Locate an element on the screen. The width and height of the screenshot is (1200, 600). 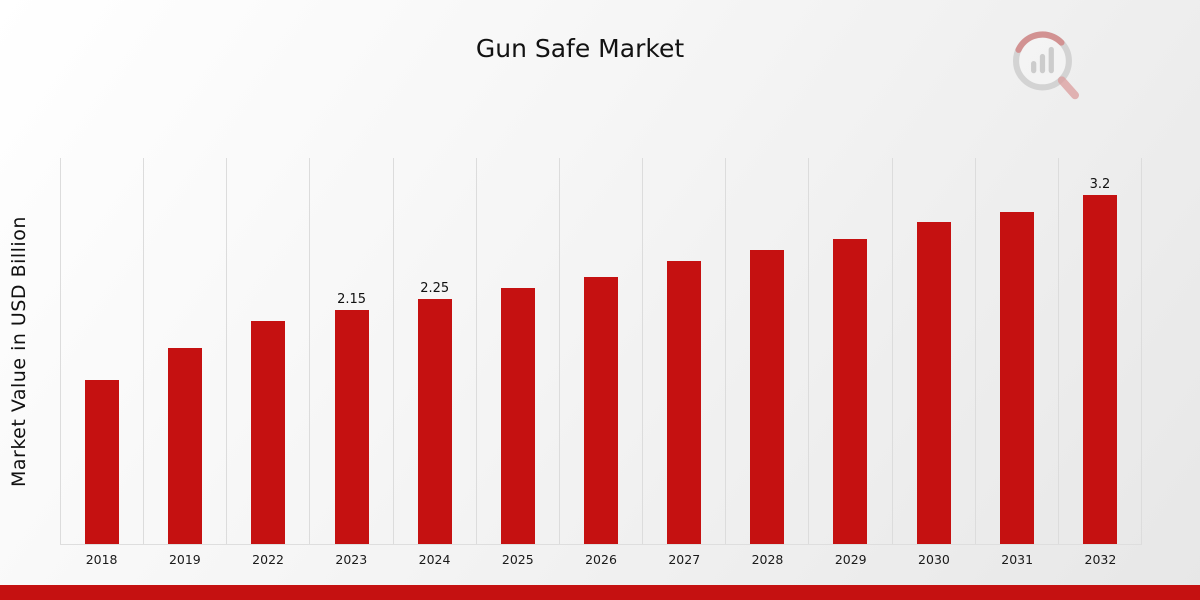
bar-value-label: 2.15 is located at coordinates (352, 299).